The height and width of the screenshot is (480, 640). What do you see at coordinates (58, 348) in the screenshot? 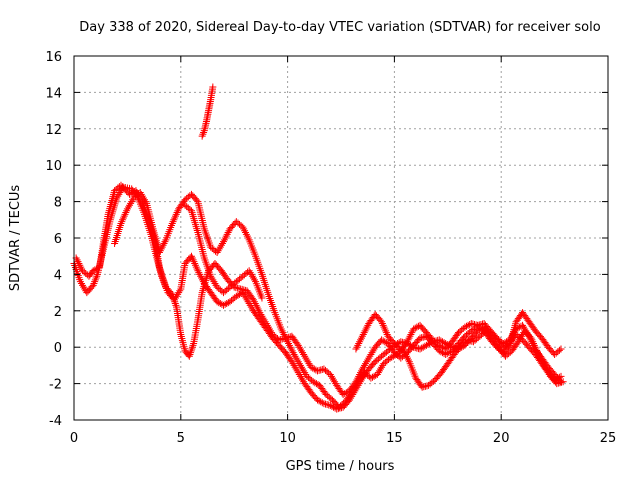
I see `y-tick-label: 0` at bounding box center [58, 348].